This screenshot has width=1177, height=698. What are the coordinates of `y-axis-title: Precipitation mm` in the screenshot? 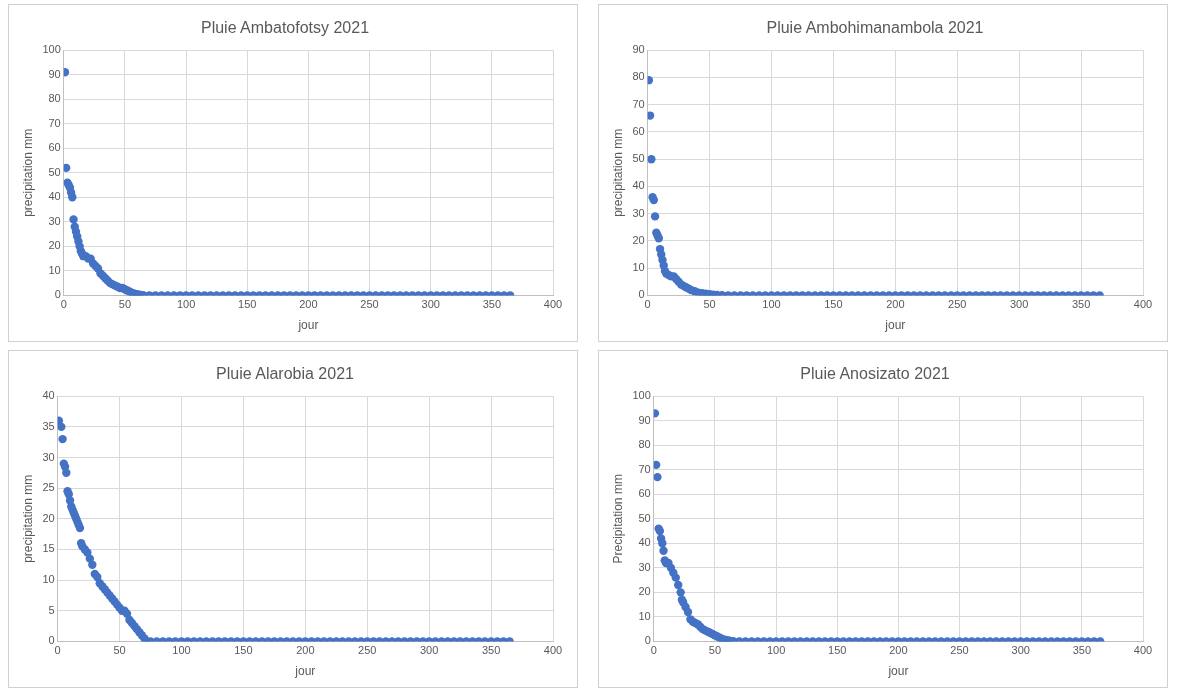 It's located at (617, 519).